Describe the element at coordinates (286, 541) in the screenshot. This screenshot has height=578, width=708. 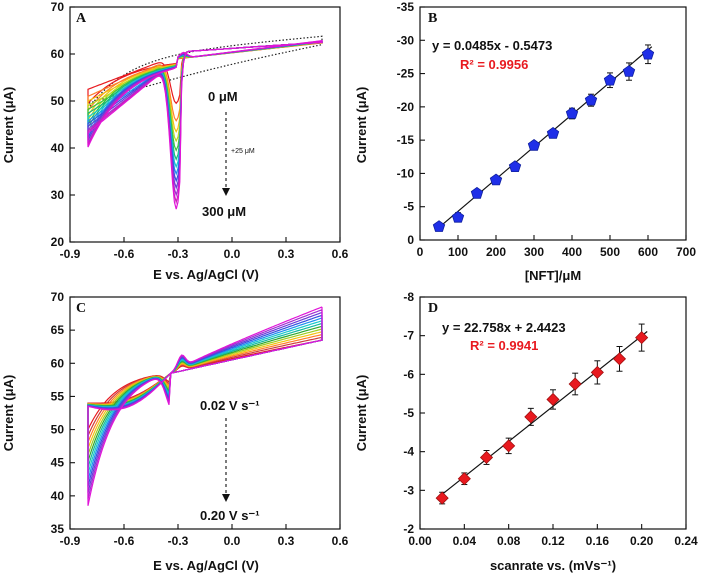
I see `x-tick-label-c: 0.3` at that location.